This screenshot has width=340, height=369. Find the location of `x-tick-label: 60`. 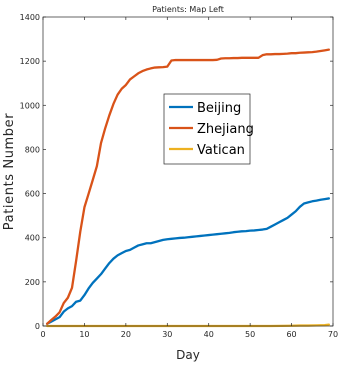

x-tick-label: 60 is located at coordinates (291, 334).